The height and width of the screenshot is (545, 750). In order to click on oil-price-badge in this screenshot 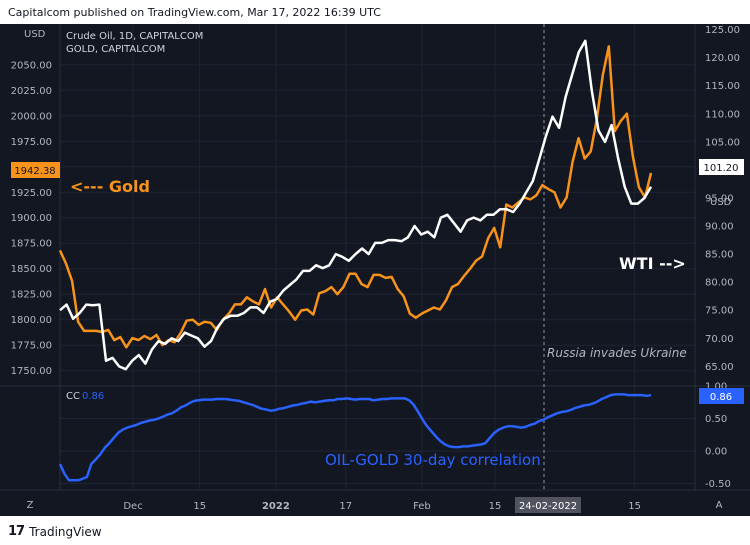, I will do `click(721, 167)`.